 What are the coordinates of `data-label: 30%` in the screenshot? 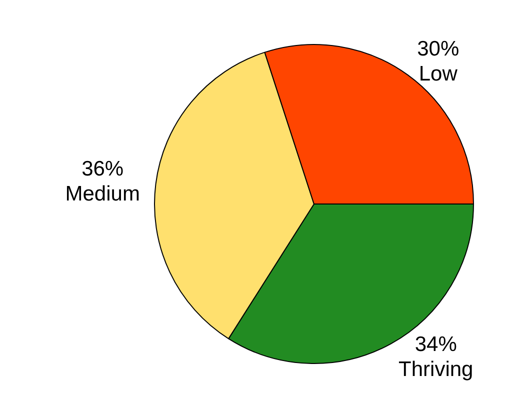 It's located at (438, 48).